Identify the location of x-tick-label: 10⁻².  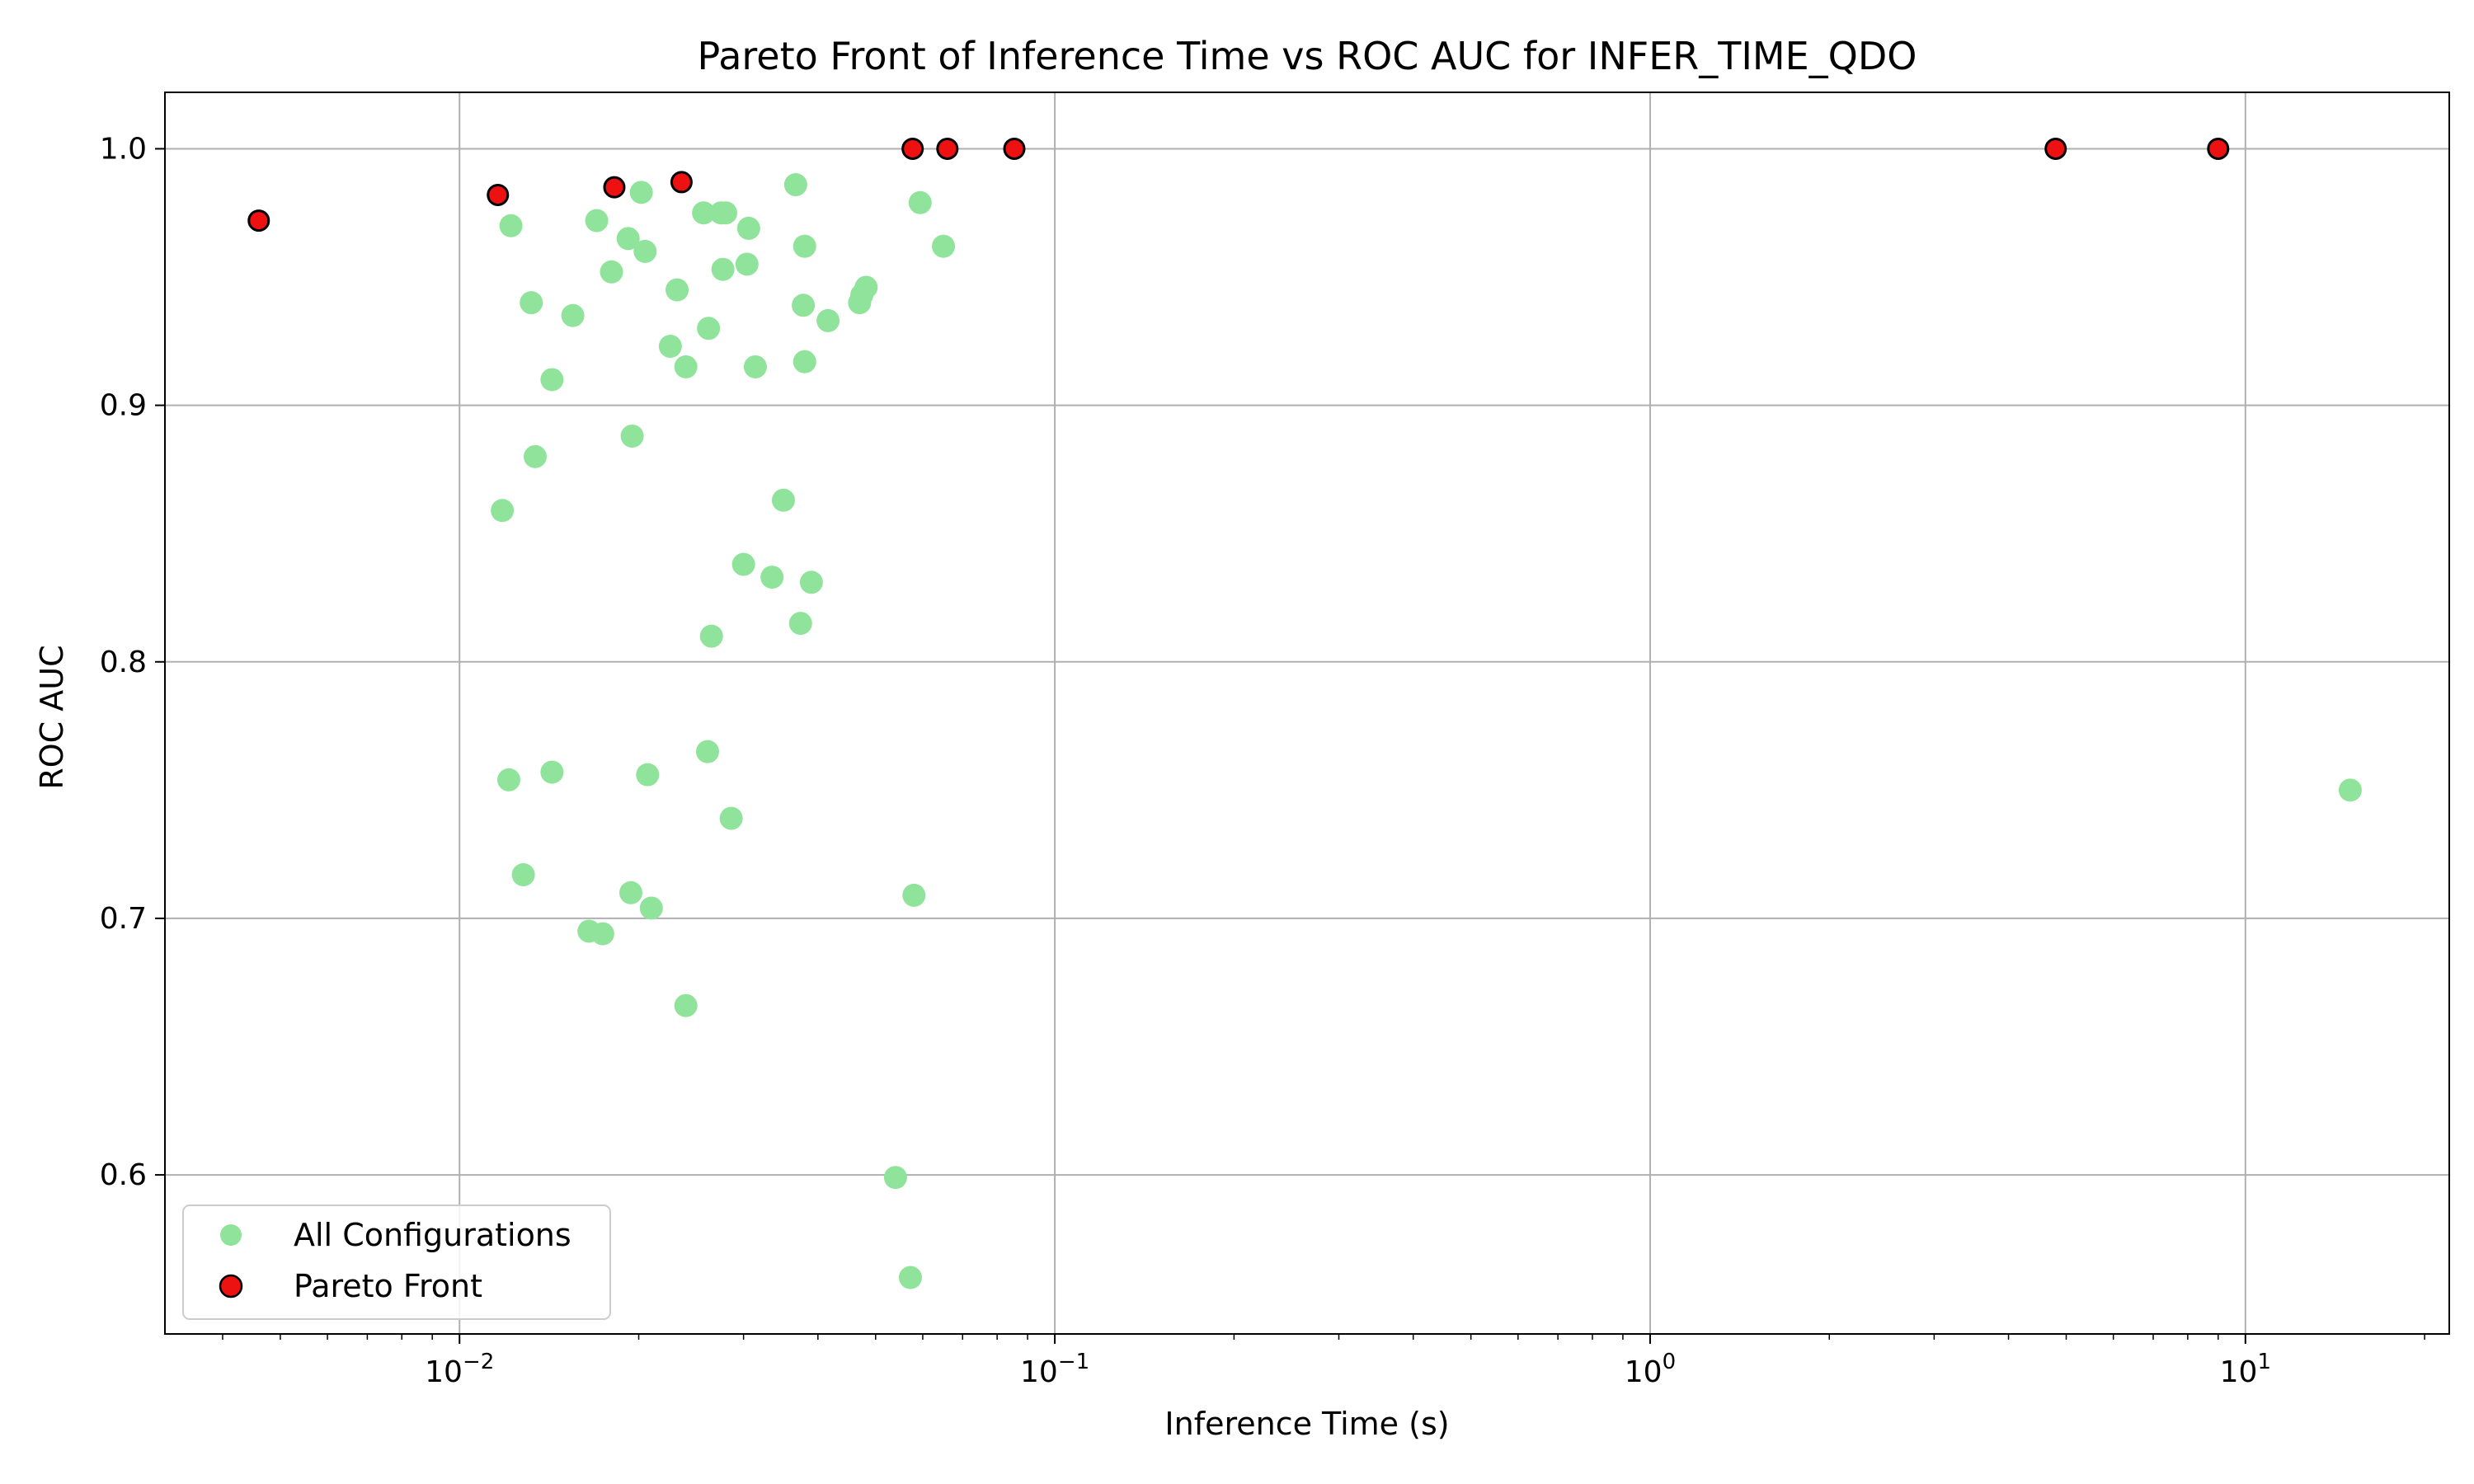
(459, 1369).